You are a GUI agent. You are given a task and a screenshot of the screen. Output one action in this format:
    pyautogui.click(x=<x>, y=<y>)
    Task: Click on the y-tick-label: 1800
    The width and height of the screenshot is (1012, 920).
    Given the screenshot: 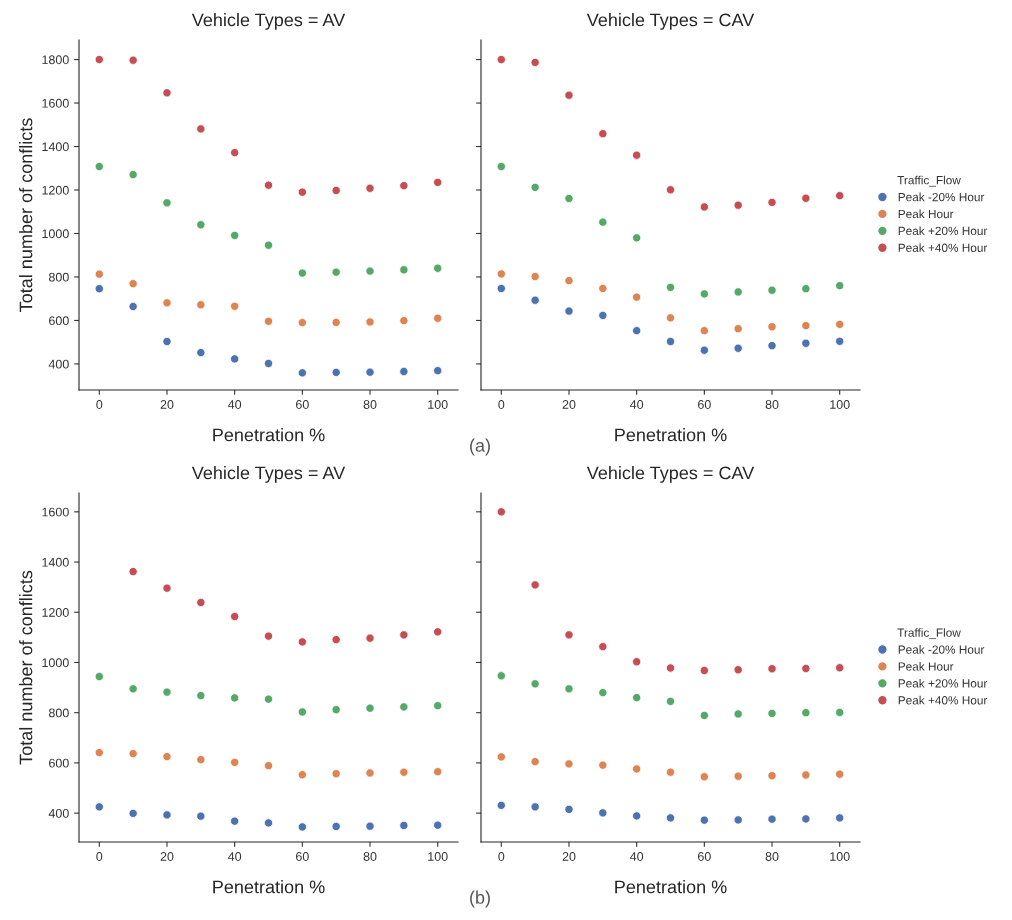 What is the action you would take?
    pyautogui.click(x=55, y=60)
    